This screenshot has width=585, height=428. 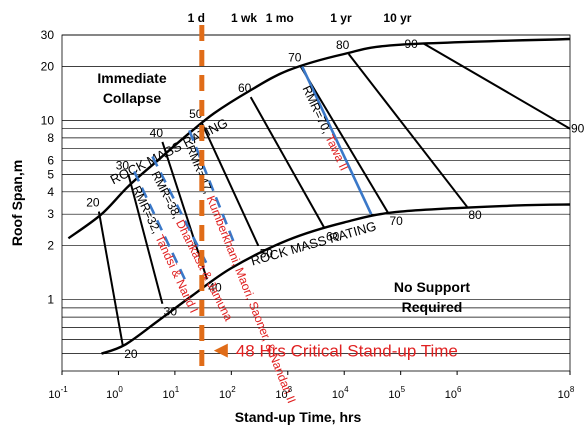 I want to click on rmr-top-label: 20, so click(x=93, y=203).